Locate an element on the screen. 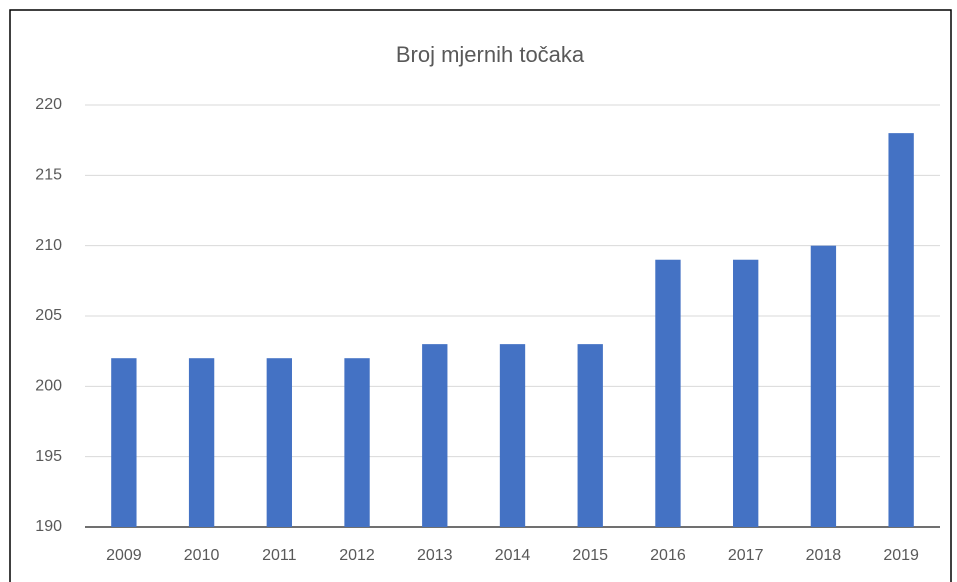 The width and height of the screenshot is (957, 582). y-tick-label: 200 is located at coordinates (48, 386).